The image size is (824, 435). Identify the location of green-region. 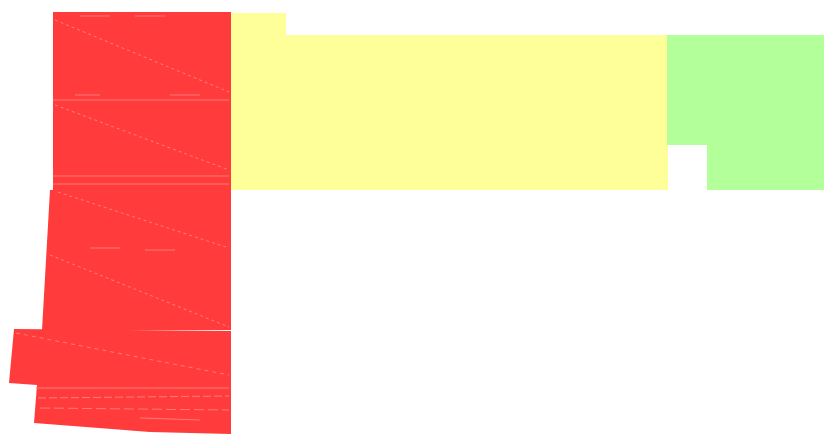
(745, 112).